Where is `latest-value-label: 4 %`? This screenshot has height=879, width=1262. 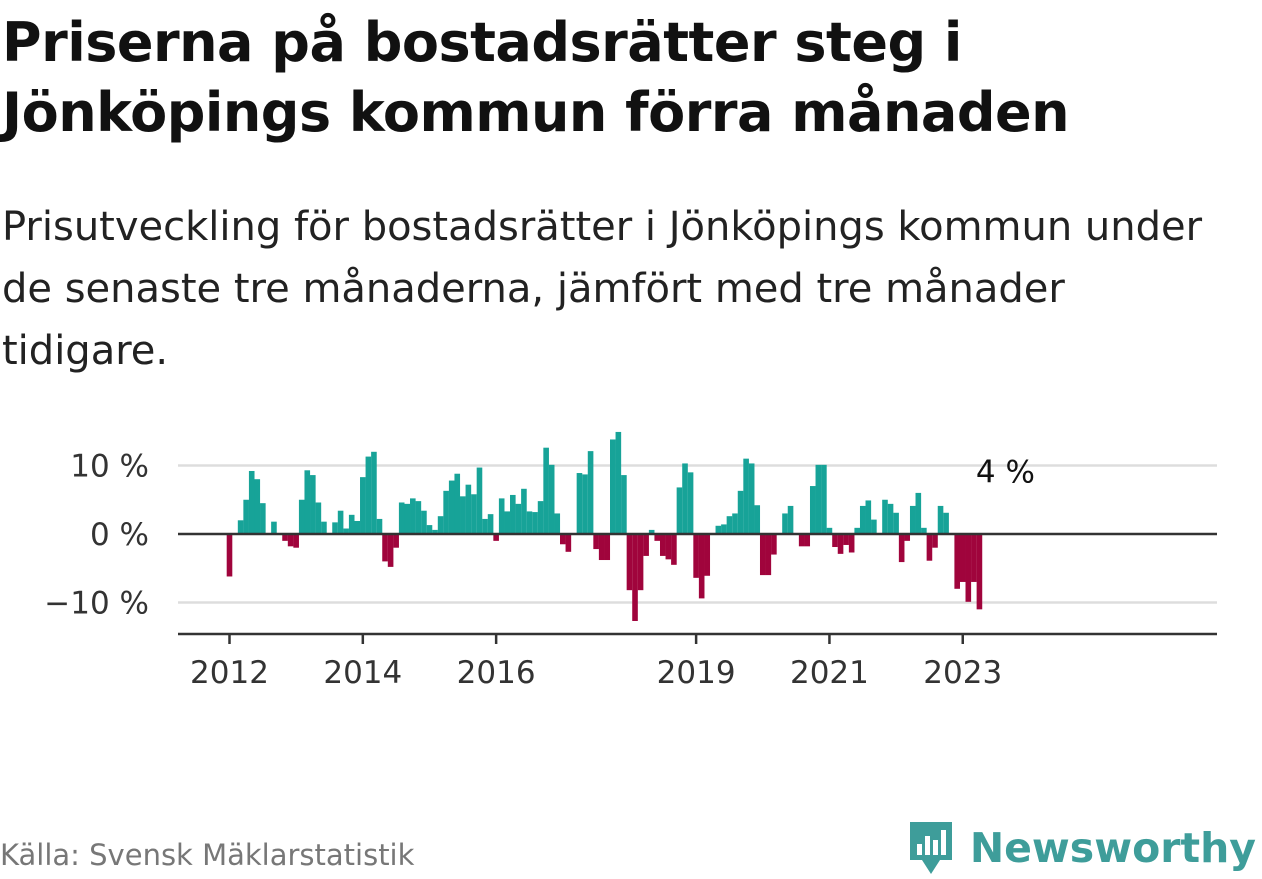
latest-value-label: 4 % is located at coordinates (1005, 473).